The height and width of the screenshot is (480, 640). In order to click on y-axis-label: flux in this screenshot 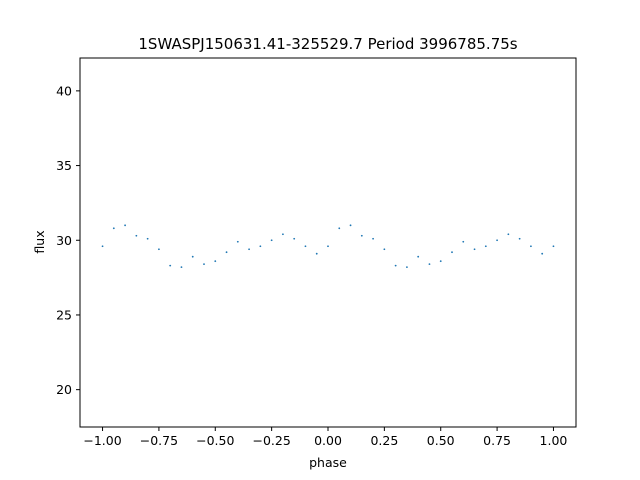, I will do `click(39, 241)`.